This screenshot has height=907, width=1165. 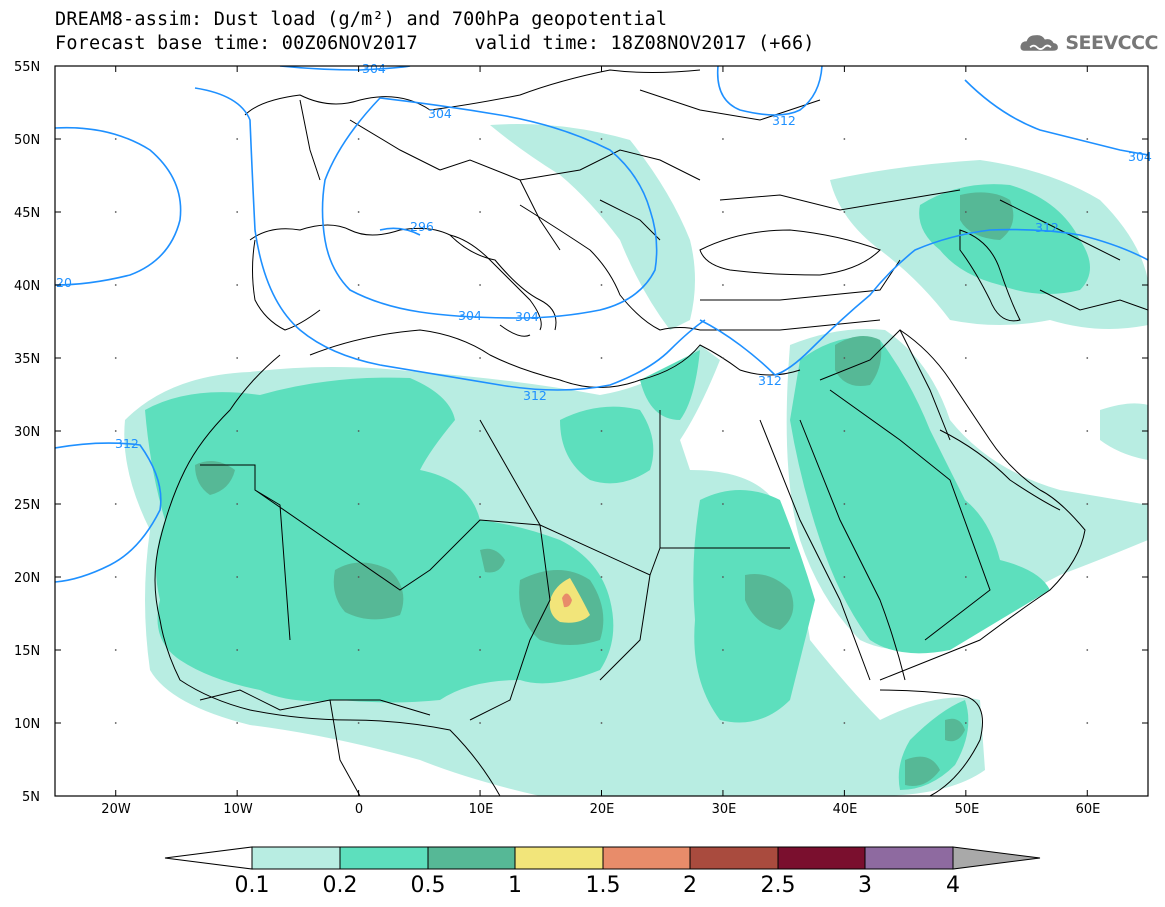 I want to click on coastline-horn-africa, so click(x=931, y=742).